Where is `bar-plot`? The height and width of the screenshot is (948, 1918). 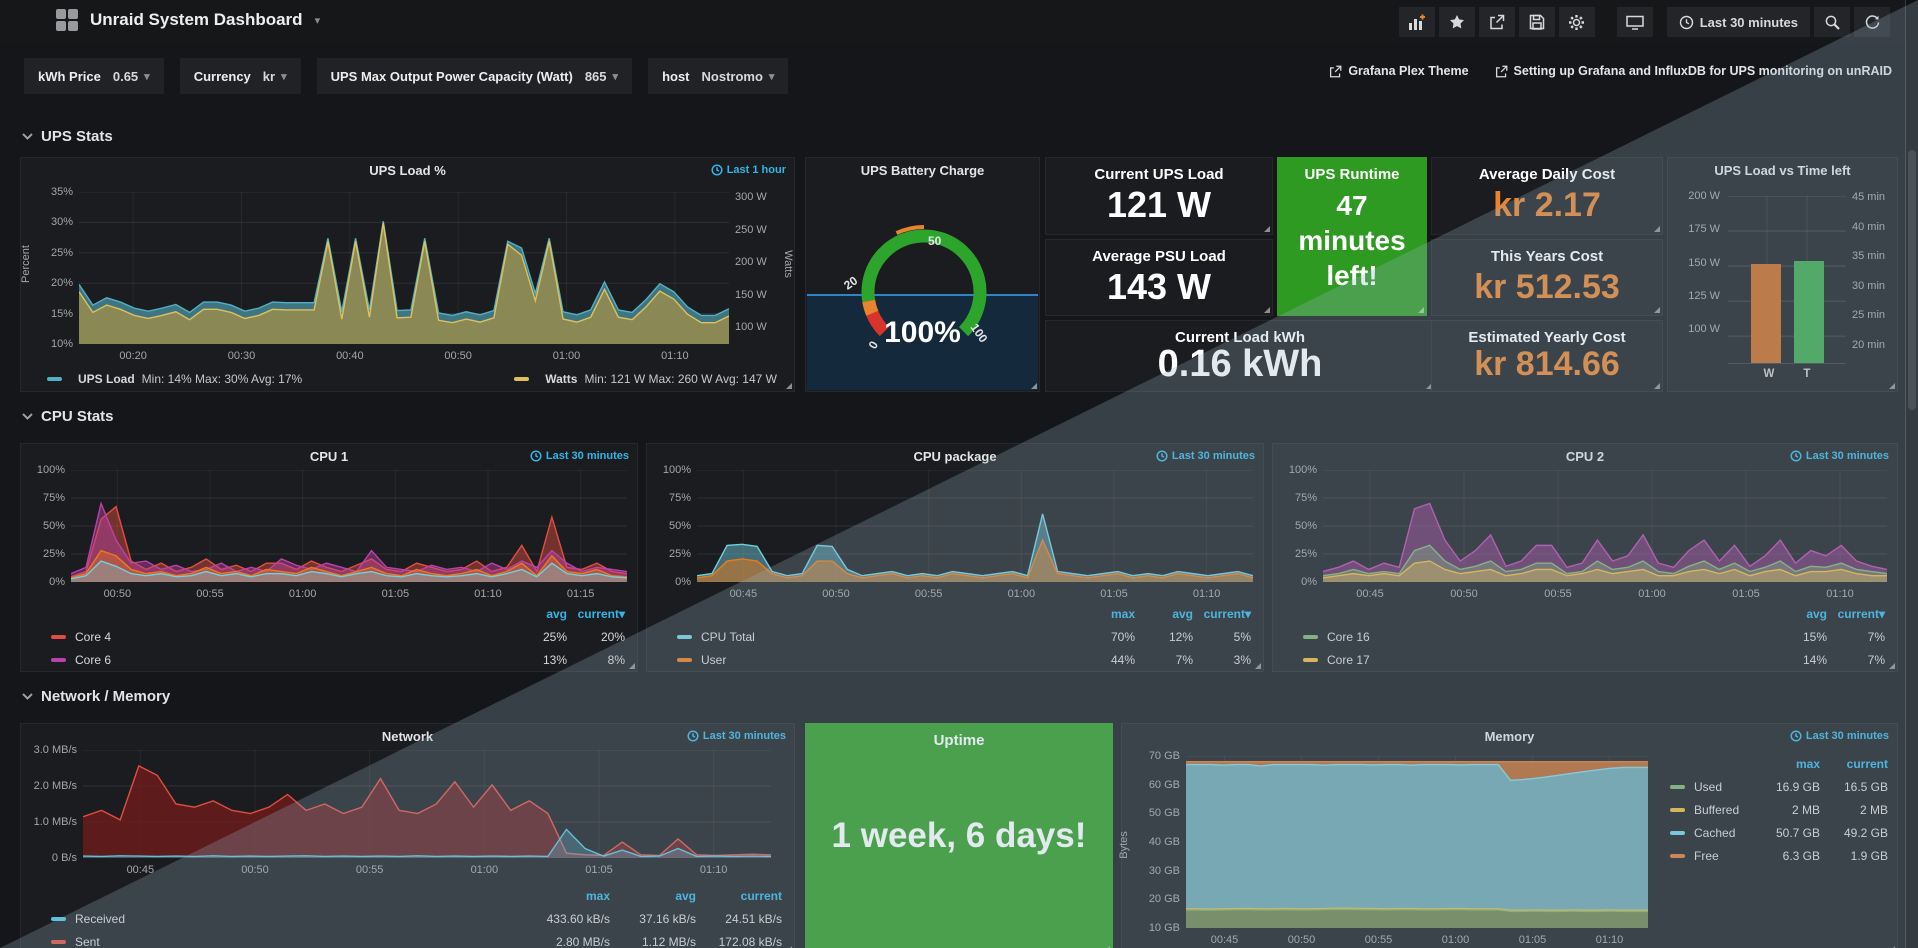 bar-plot is located at coordinates (1787, 280).